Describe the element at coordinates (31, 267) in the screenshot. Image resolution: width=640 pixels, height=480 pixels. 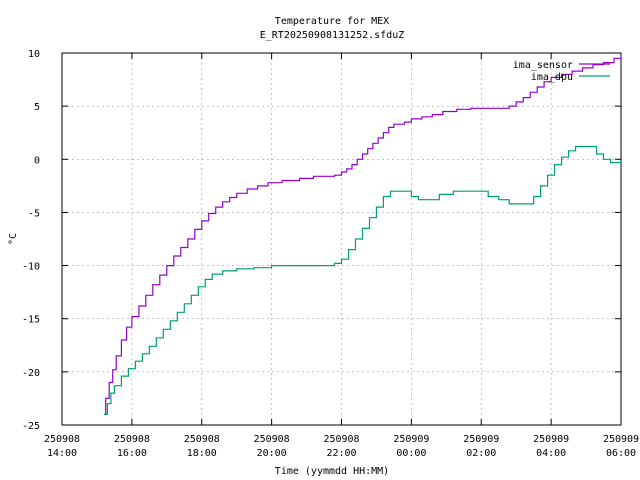
I see `y-tick-label: -10` at that location.